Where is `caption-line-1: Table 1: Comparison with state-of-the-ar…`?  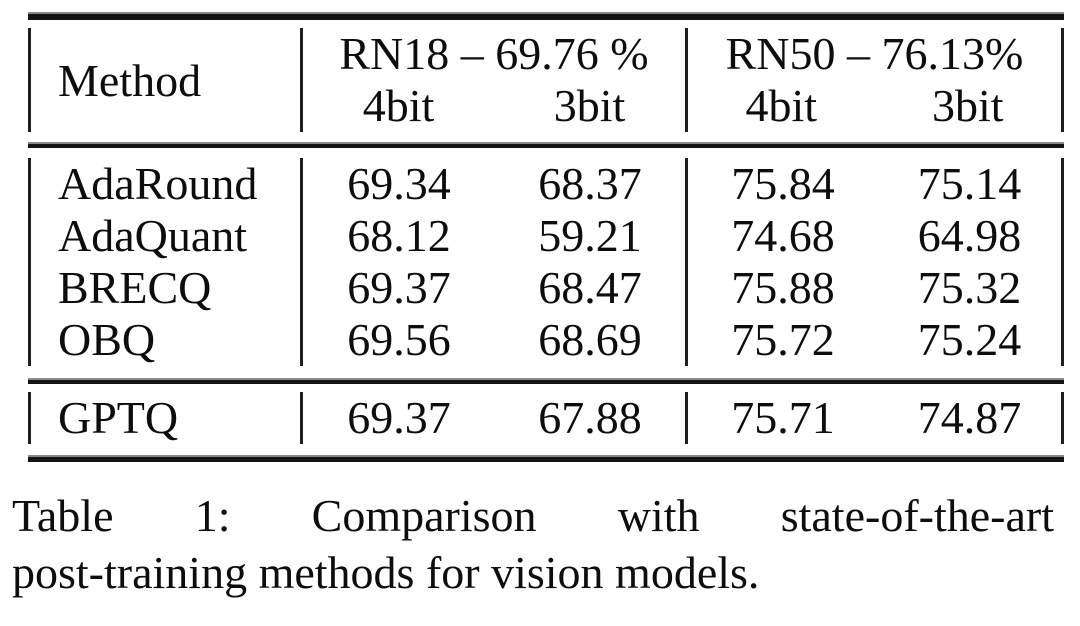 caption-line-1: Table 1: Comparison with state-of-the-ar… is located at coordinates (533, 515).